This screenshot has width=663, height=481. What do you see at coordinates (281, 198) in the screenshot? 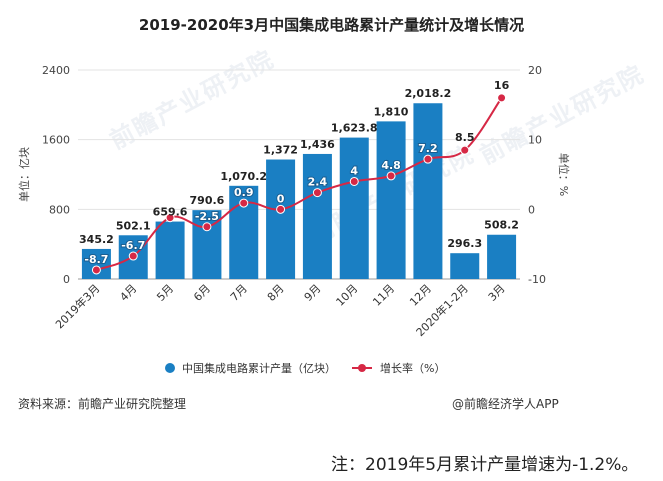
I see `line-value-label: 0` at bounding box center [281, 198].